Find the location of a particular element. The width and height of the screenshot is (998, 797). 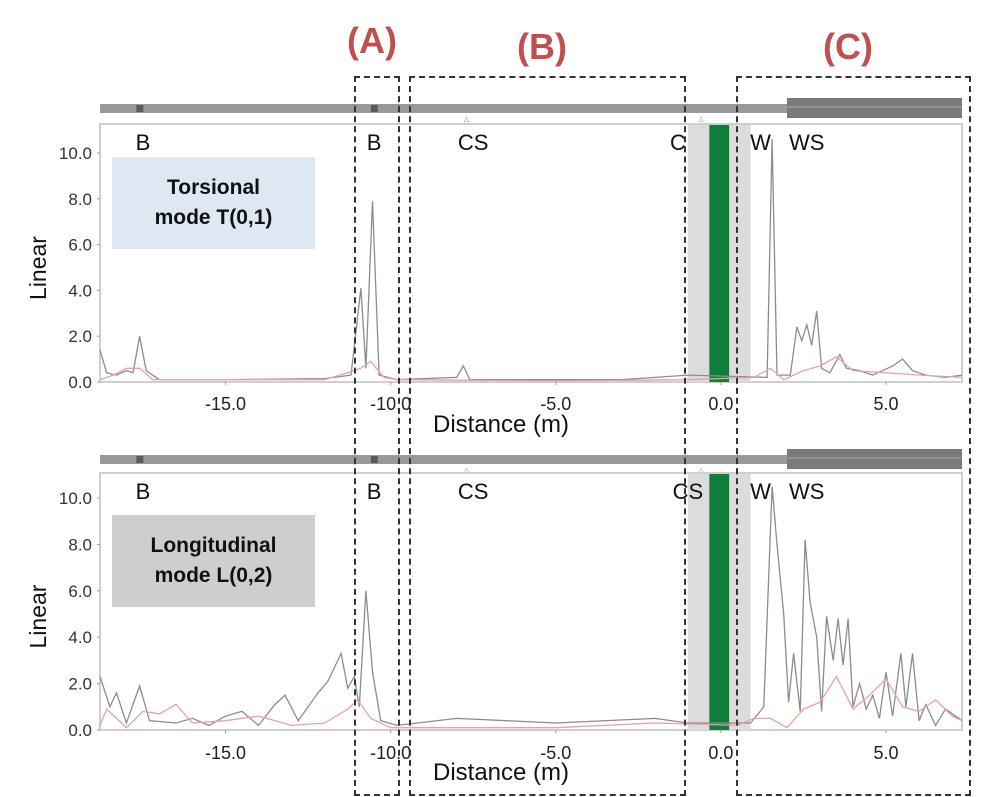

mode-label-line1: Longitudinal is located at coordinates (213, 545).